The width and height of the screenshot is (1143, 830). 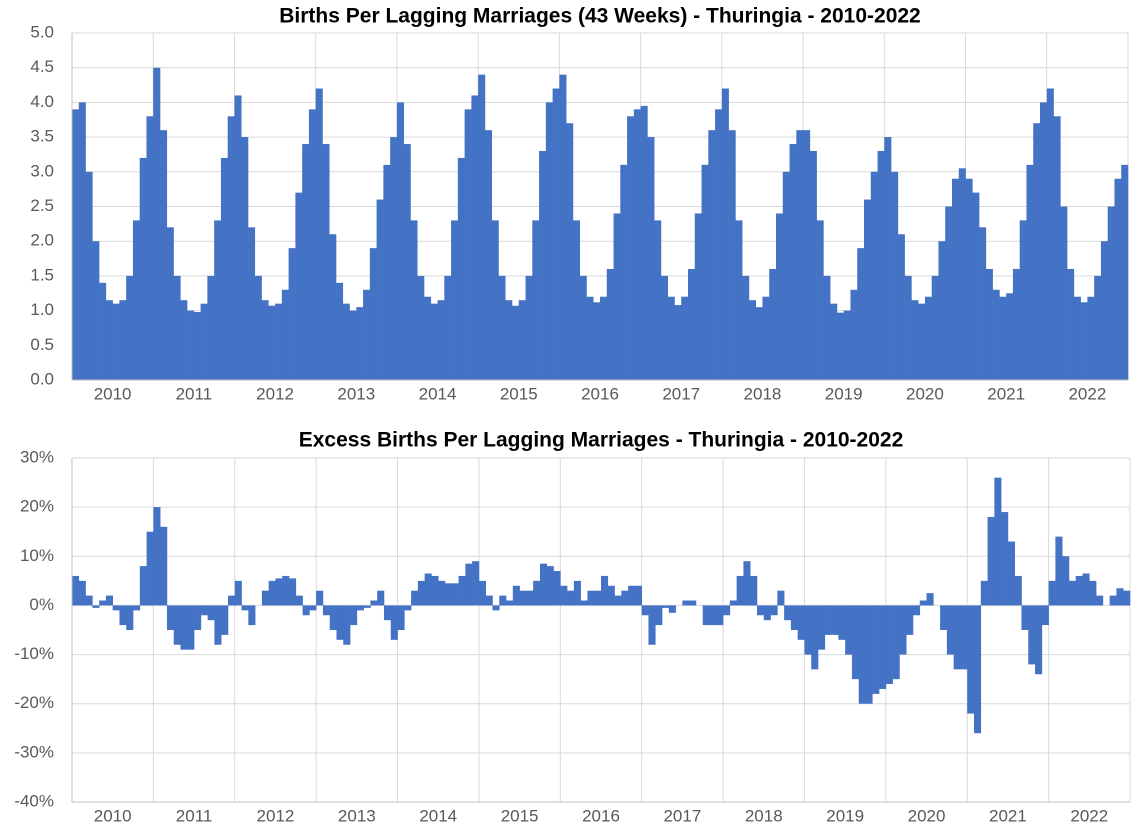 I want to click on x-tick-label: 2021, so click(x=1006, y=393).